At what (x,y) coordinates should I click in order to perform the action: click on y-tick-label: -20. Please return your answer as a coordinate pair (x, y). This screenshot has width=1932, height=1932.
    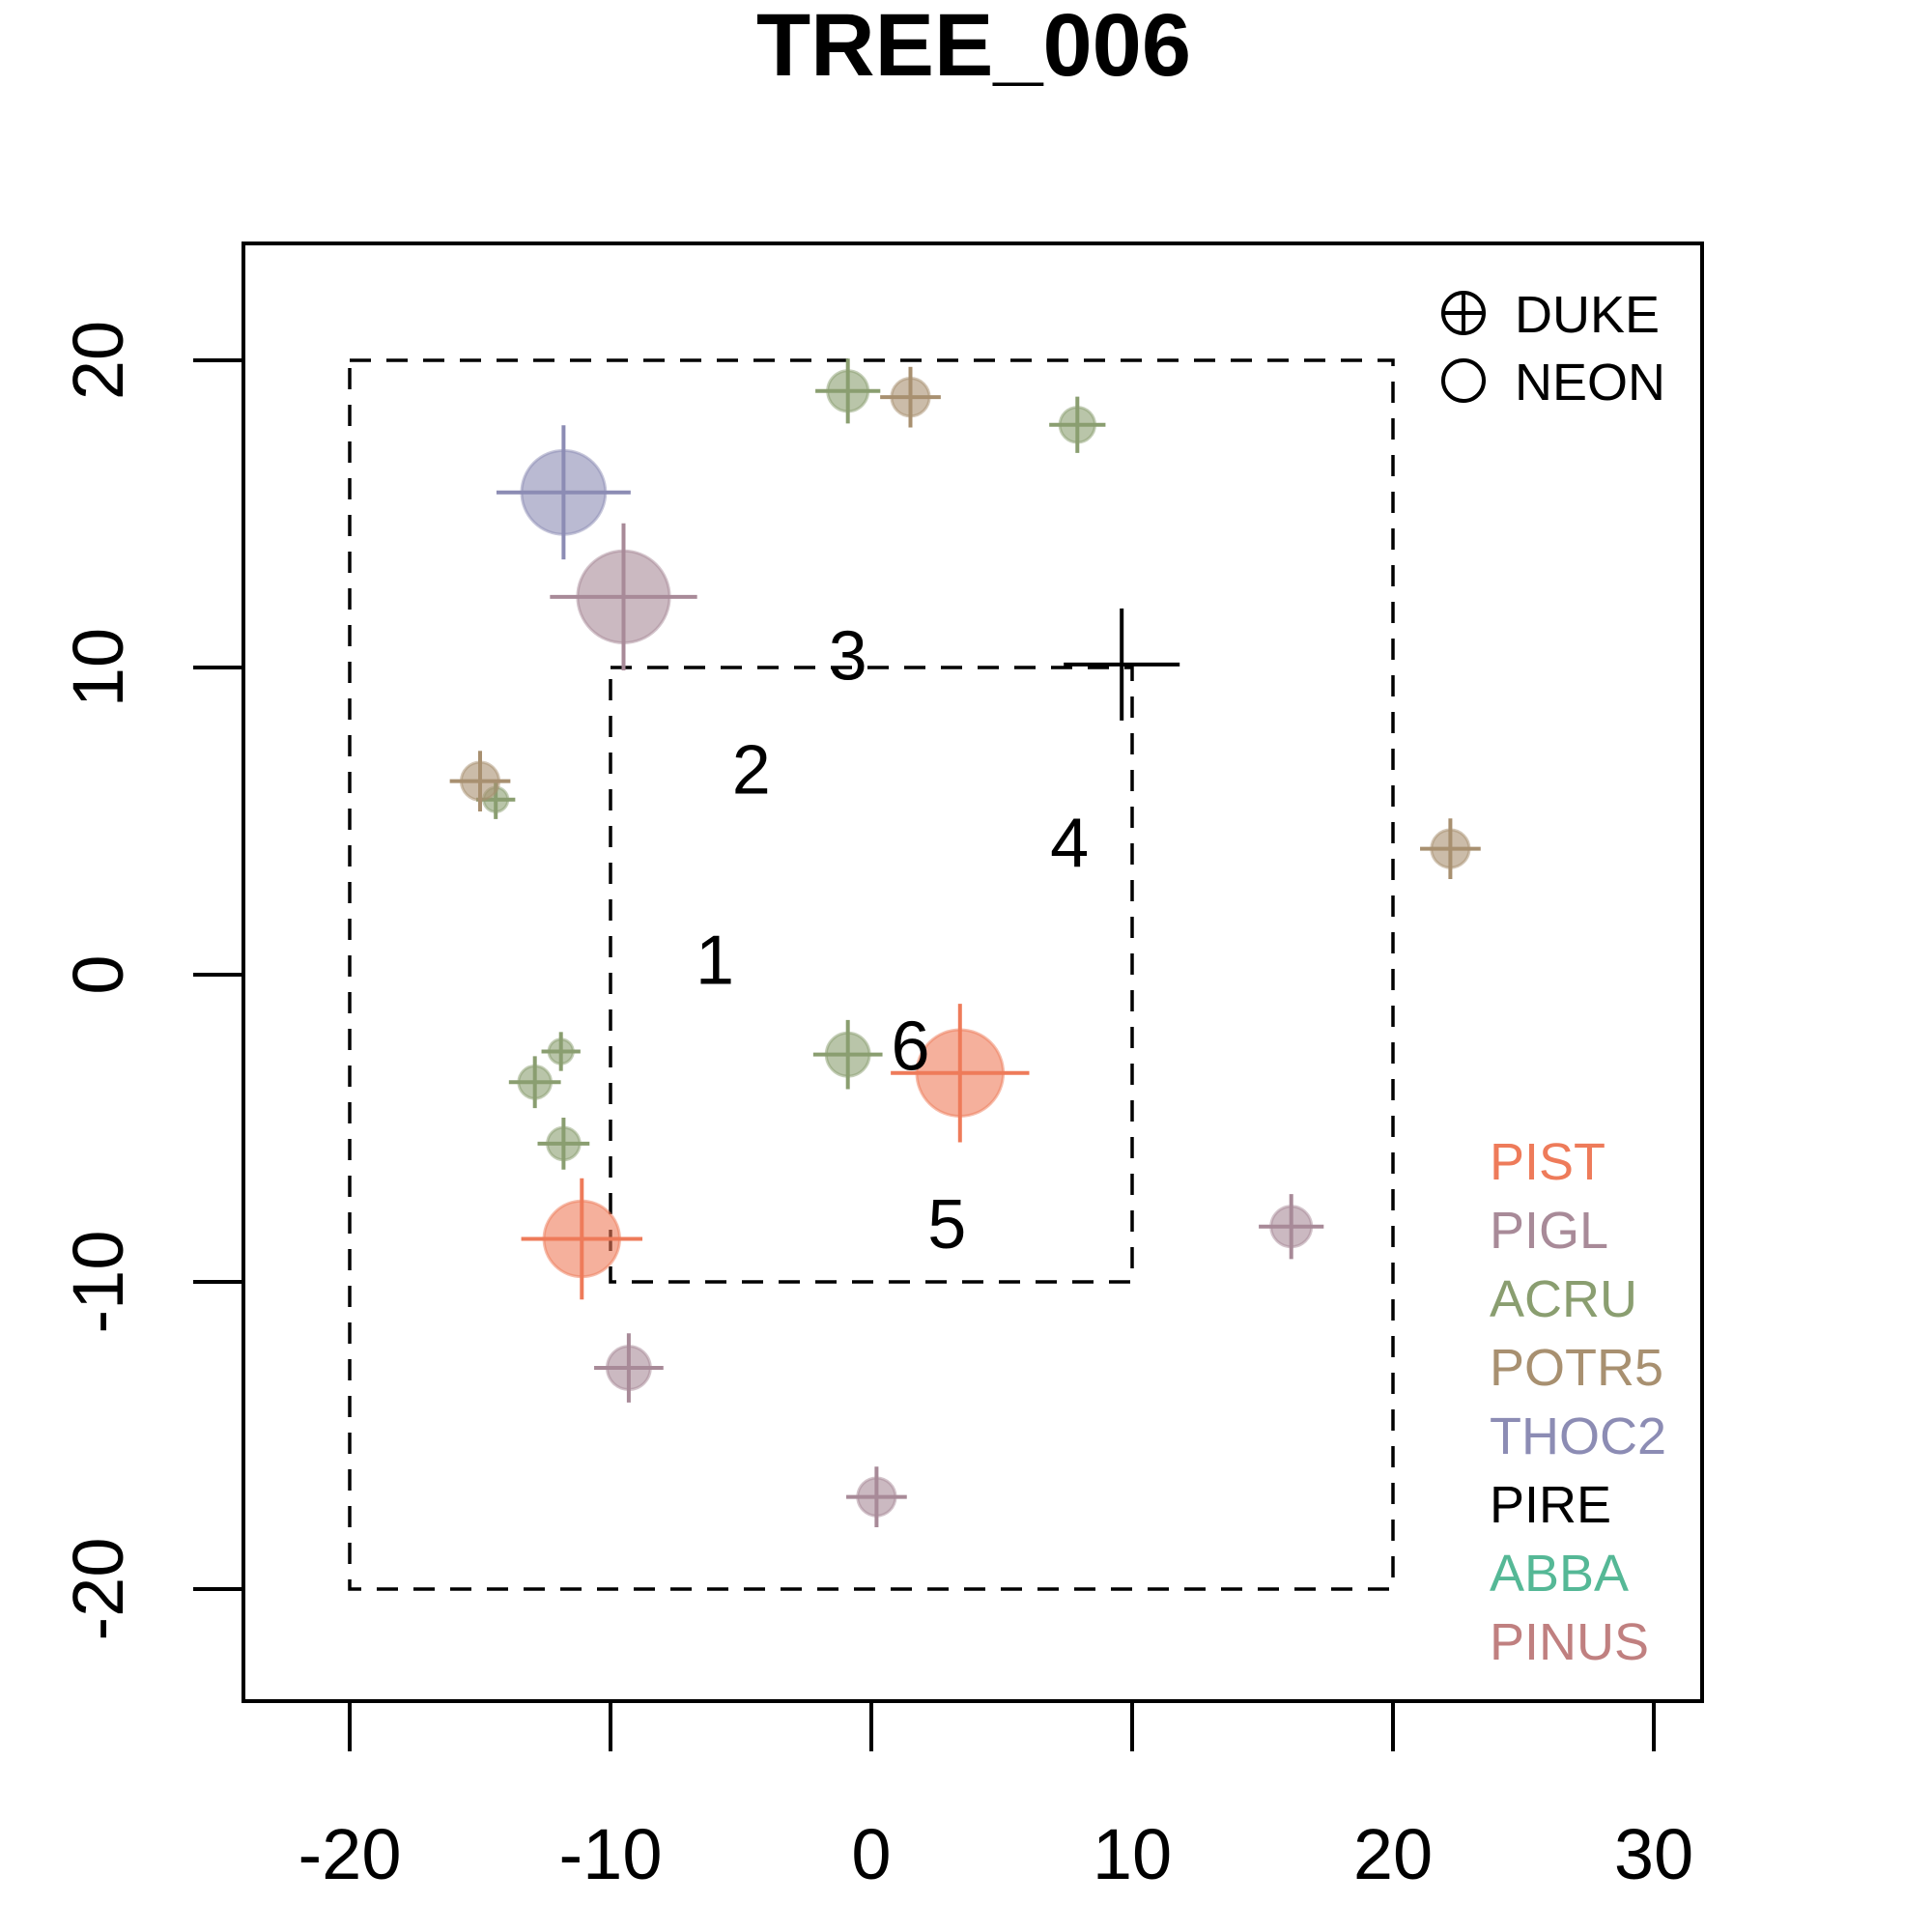
    Looking at the image, I should click on (98, 1589).